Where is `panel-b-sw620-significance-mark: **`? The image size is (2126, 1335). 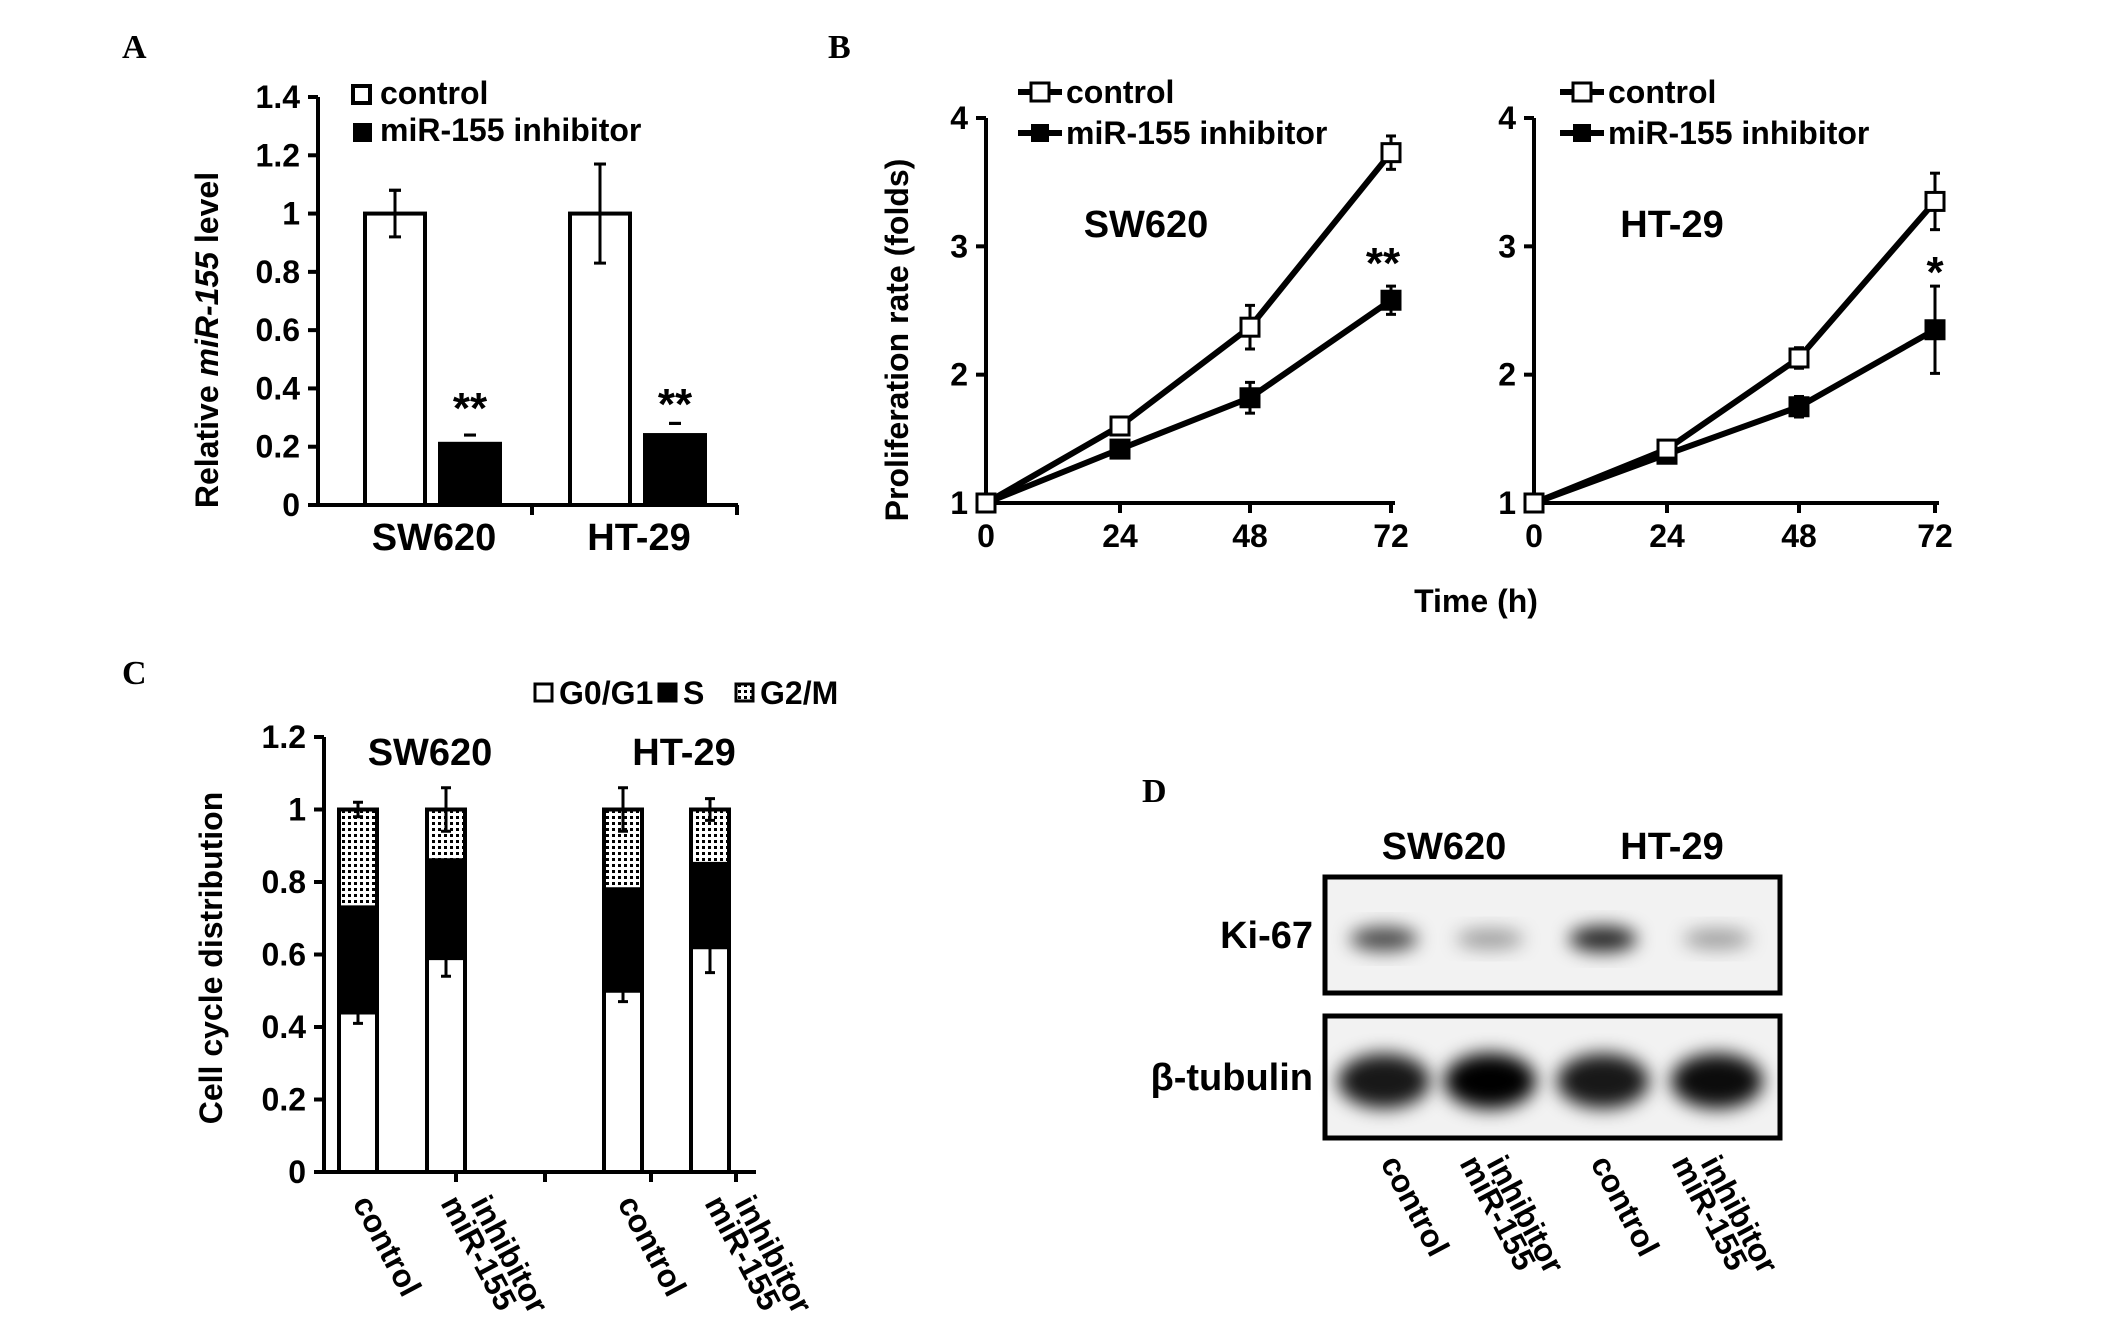
panel-b-sw620-significance-mark: ** is located at coordinates (1383, 263).